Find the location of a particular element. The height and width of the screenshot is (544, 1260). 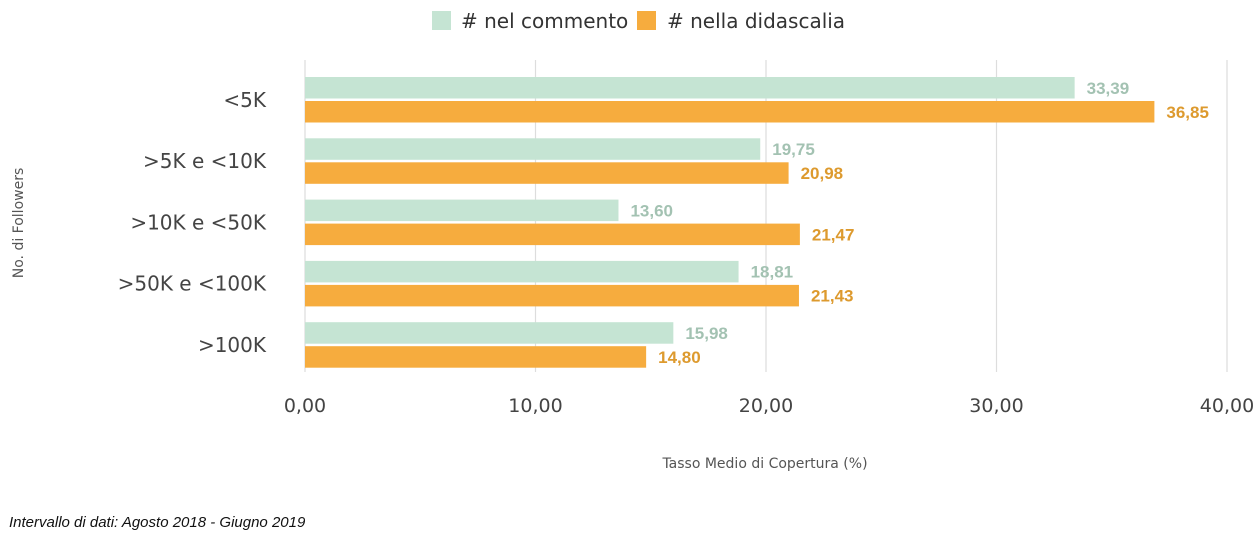

x-tick-label: 20,00 is located at coordinates (766, 406).